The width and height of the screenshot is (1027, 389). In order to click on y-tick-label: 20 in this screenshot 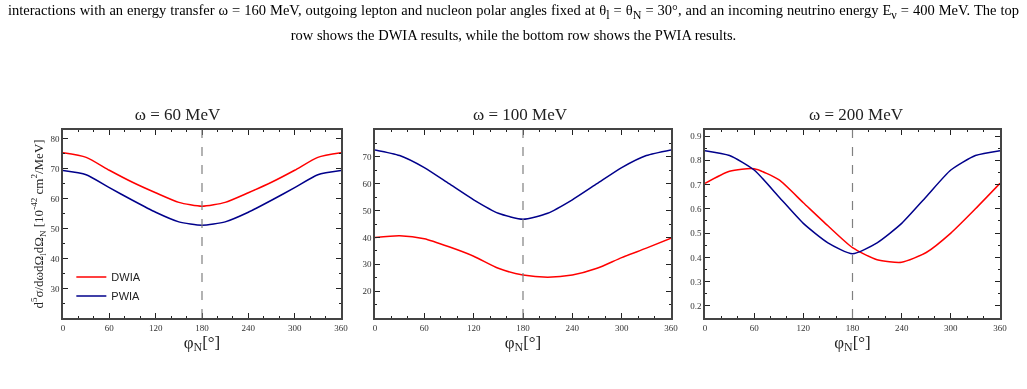, I will do `click(367, 291)`.